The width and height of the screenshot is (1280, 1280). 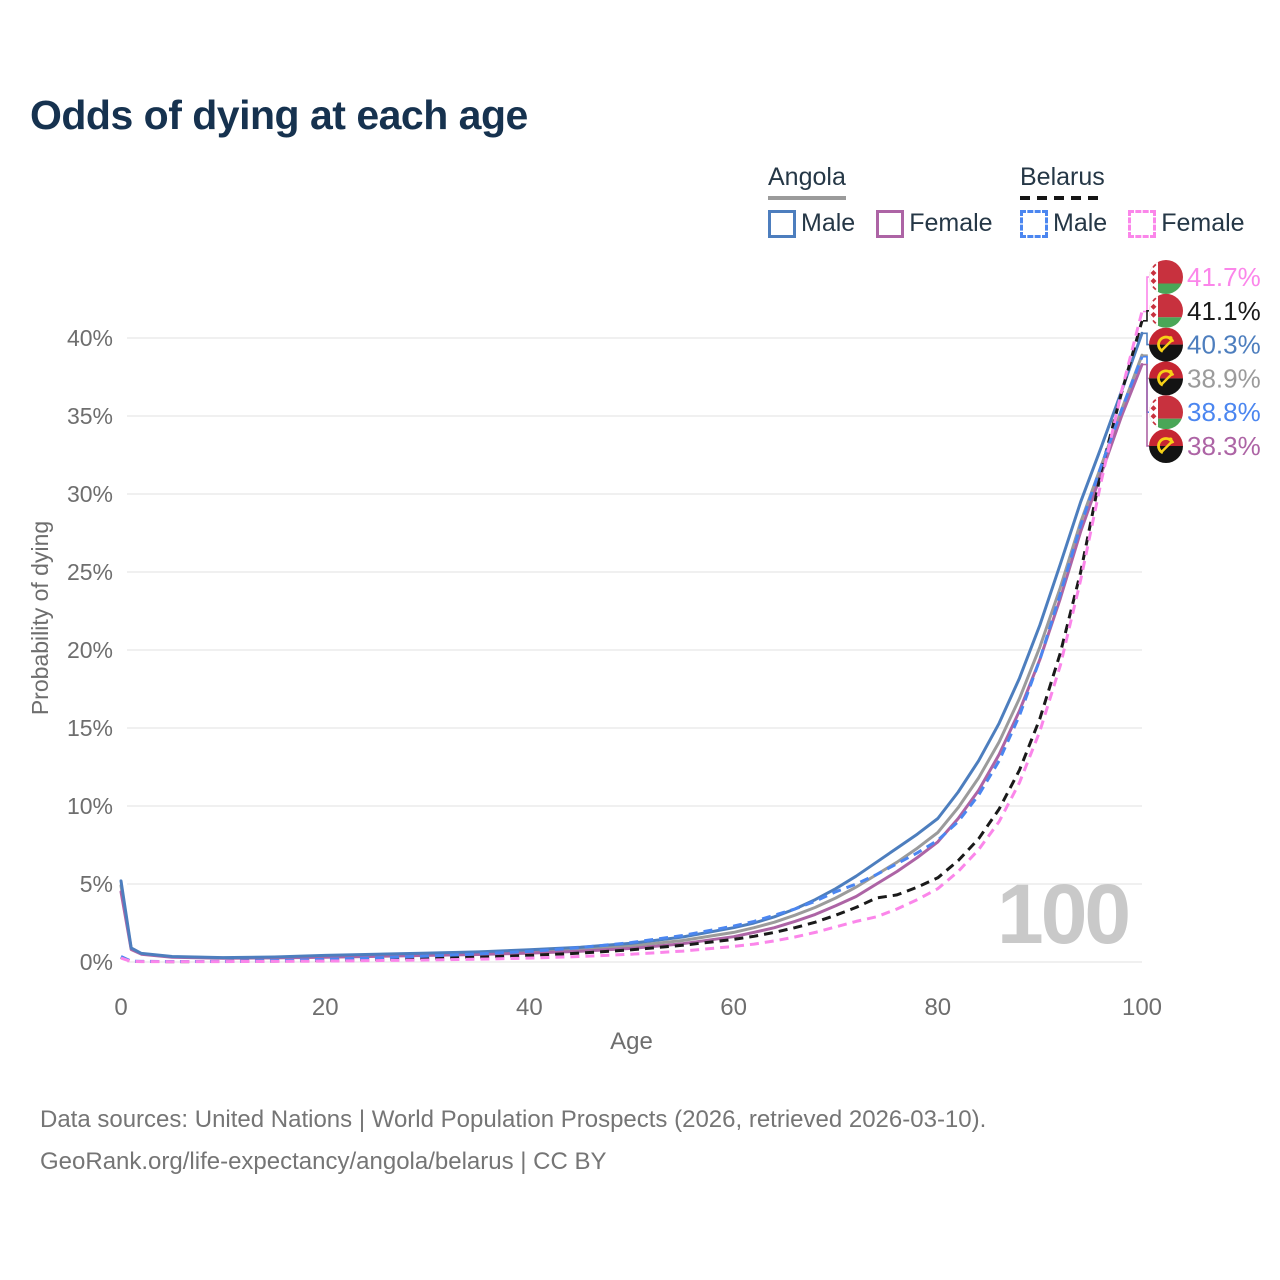 What do you see at coordinates (90, 494) in the screenshot?
I see `y-tick-label-30%: 30%` at bounding box center [90, 494].